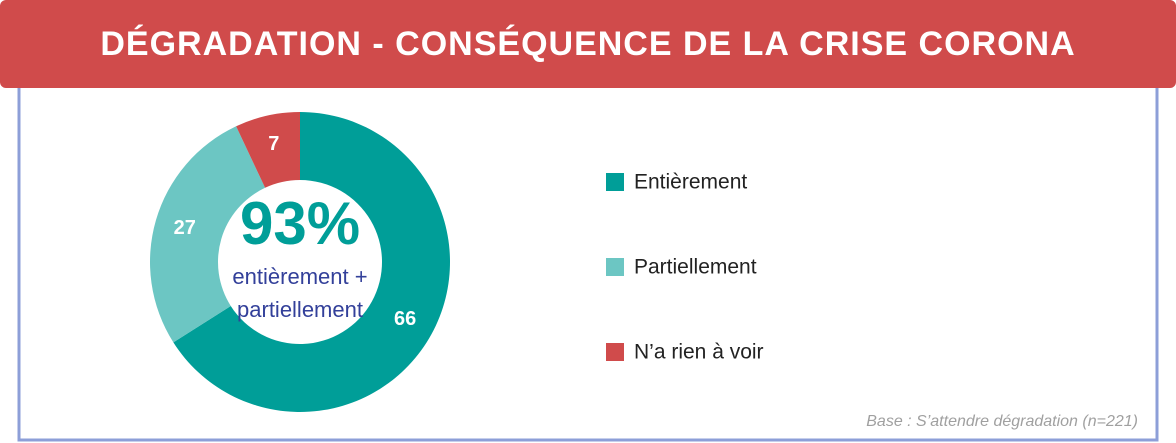  What do you see at coordinates (300, 223) in the screenshot?
I see `center-value: 93%` at bounding box center [300, 223].